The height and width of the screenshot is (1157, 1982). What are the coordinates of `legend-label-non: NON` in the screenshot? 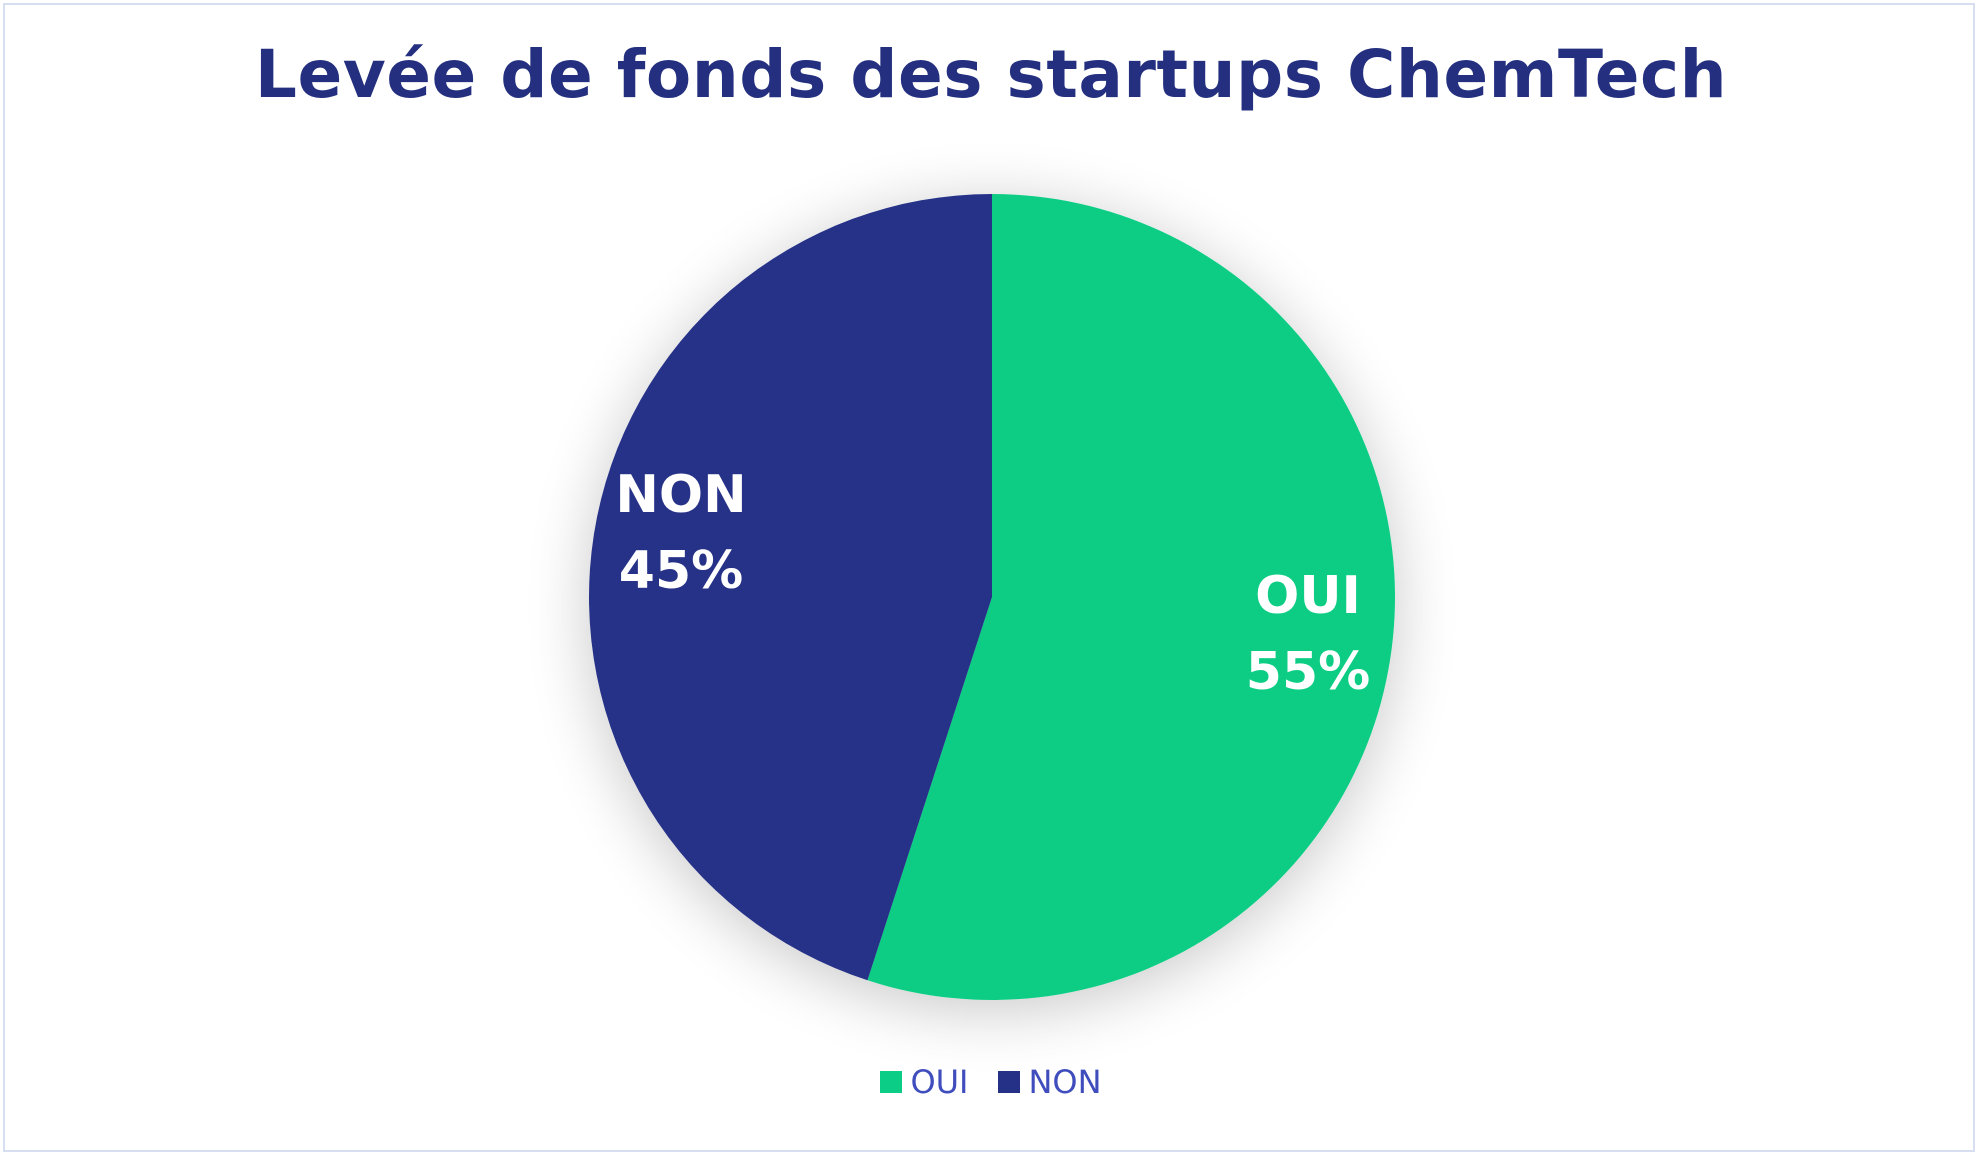 It's located at (1065, 1082).